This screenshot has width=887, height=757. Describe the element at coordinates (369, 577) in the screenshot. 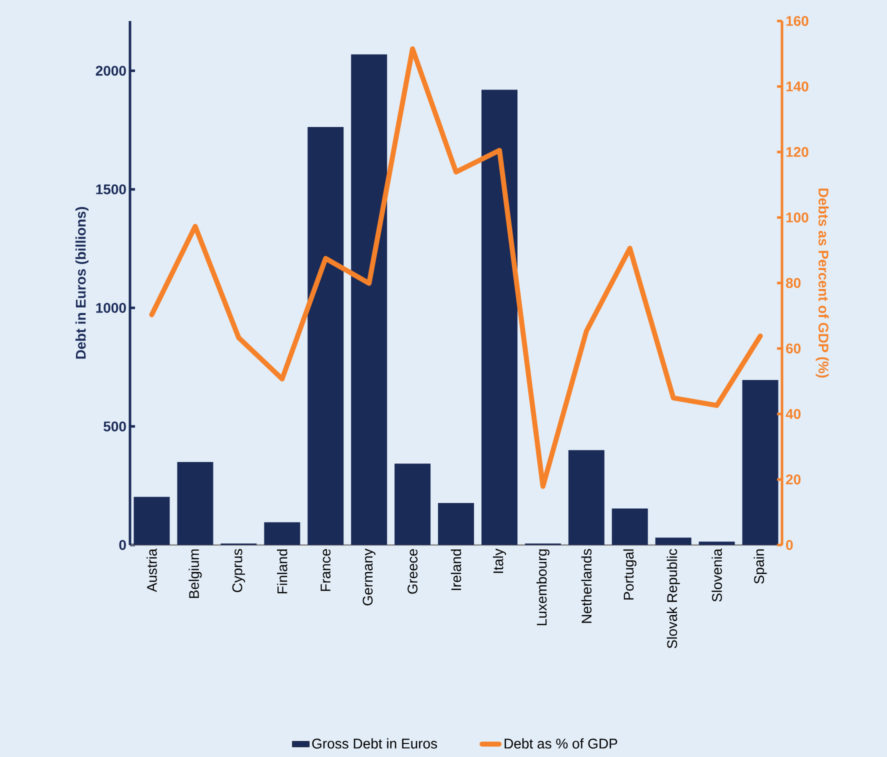

I see `x-tick-label: Germany` at that location.